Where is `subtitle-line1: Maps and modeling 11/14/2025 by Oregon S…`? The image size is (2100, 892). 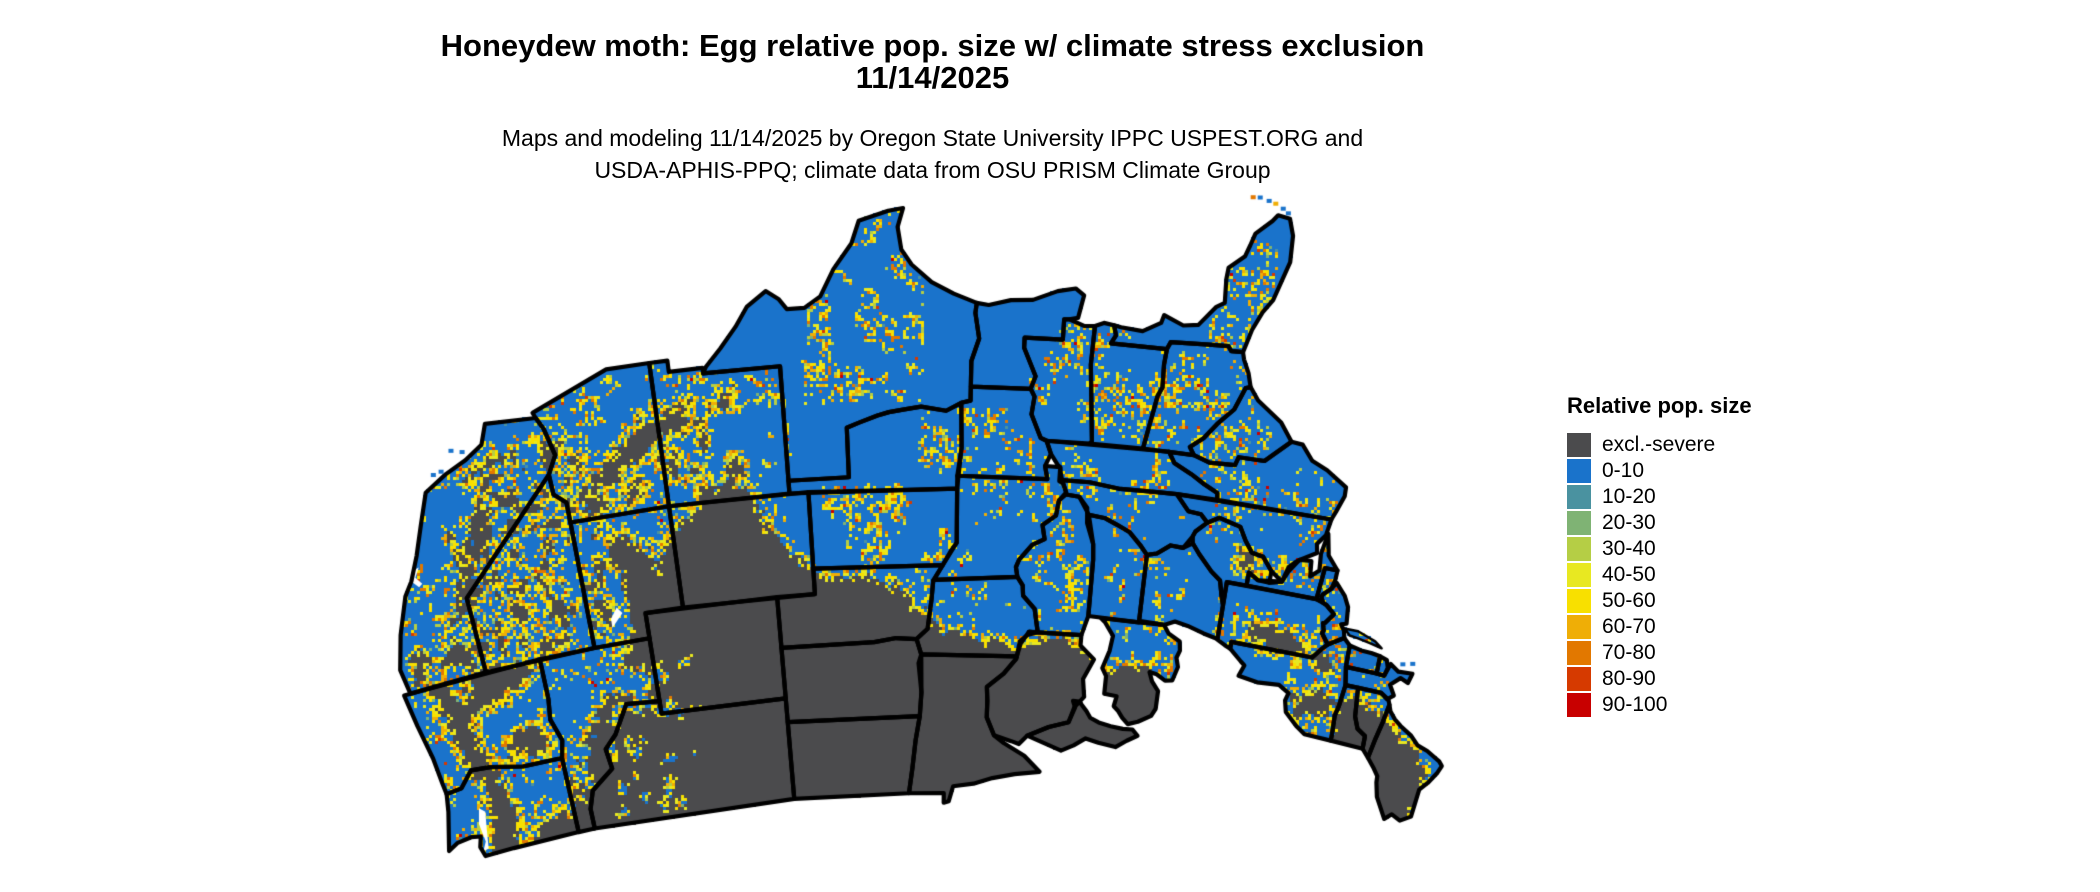
subtitle-line1: Maps and modeling 11/14/2025 by Oregon S… is located at coordinates (932, 138).